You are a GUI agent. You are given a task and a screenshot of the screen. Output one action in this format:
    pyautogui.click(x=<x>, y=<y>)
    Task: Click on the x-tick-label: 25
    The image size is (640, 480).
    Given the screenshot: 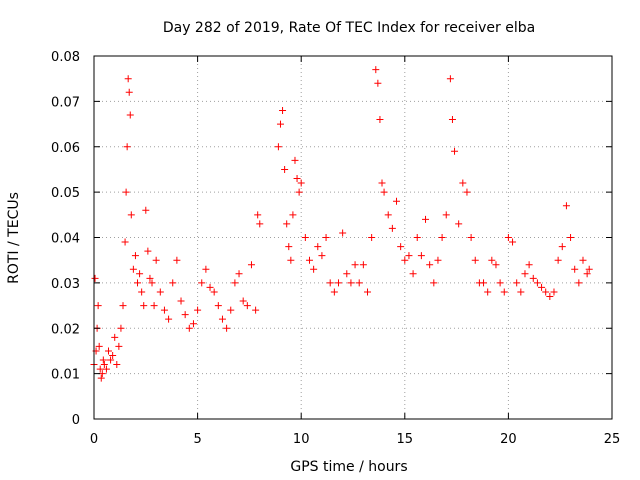 What is the action you would take?
    pyautogui.click(x=612, y=439)
    